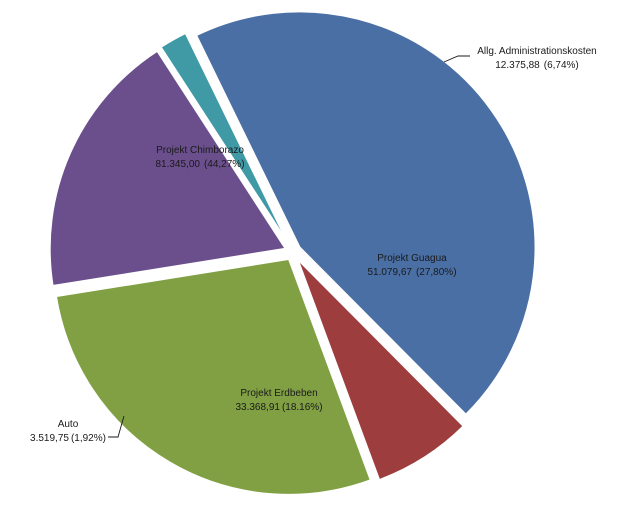  I want to click on erdbeben-value-label: 33.368,91 (18.16%), so click(278, 407).